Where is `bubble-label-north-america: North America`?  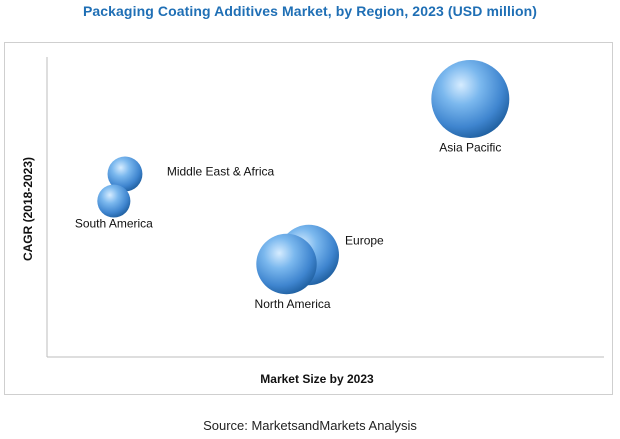
bubble-label-north-america: North America is located at coordinates (293, 304).